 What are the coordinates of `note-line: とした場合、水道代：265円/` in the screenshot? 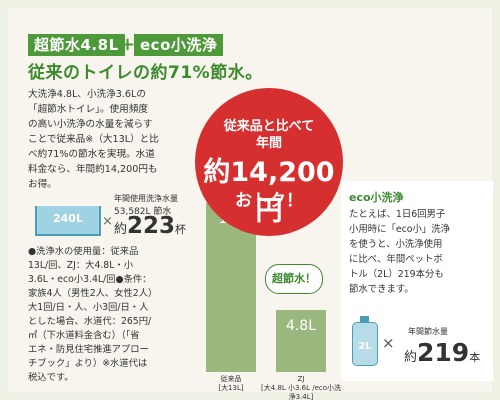 It's located at (90, 321).